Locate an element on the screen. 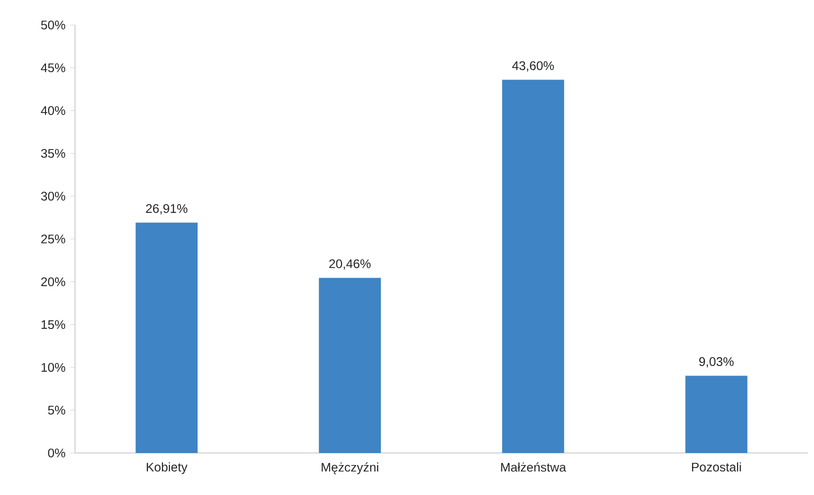  y-tick-label: 20% is located at coordinates (53, 281).